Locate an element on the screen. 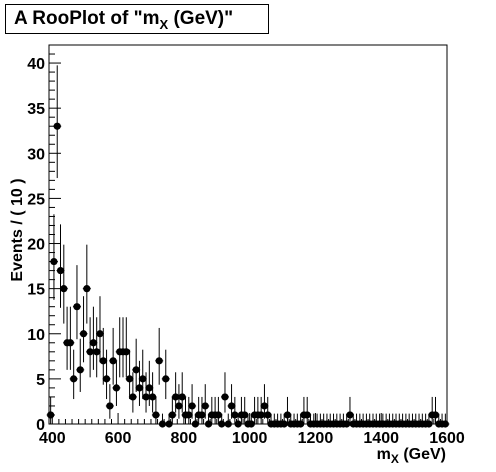 The width and height of the screenshot is (496, 472). x-tick-label: 400 is located at coordinates (52, 438).